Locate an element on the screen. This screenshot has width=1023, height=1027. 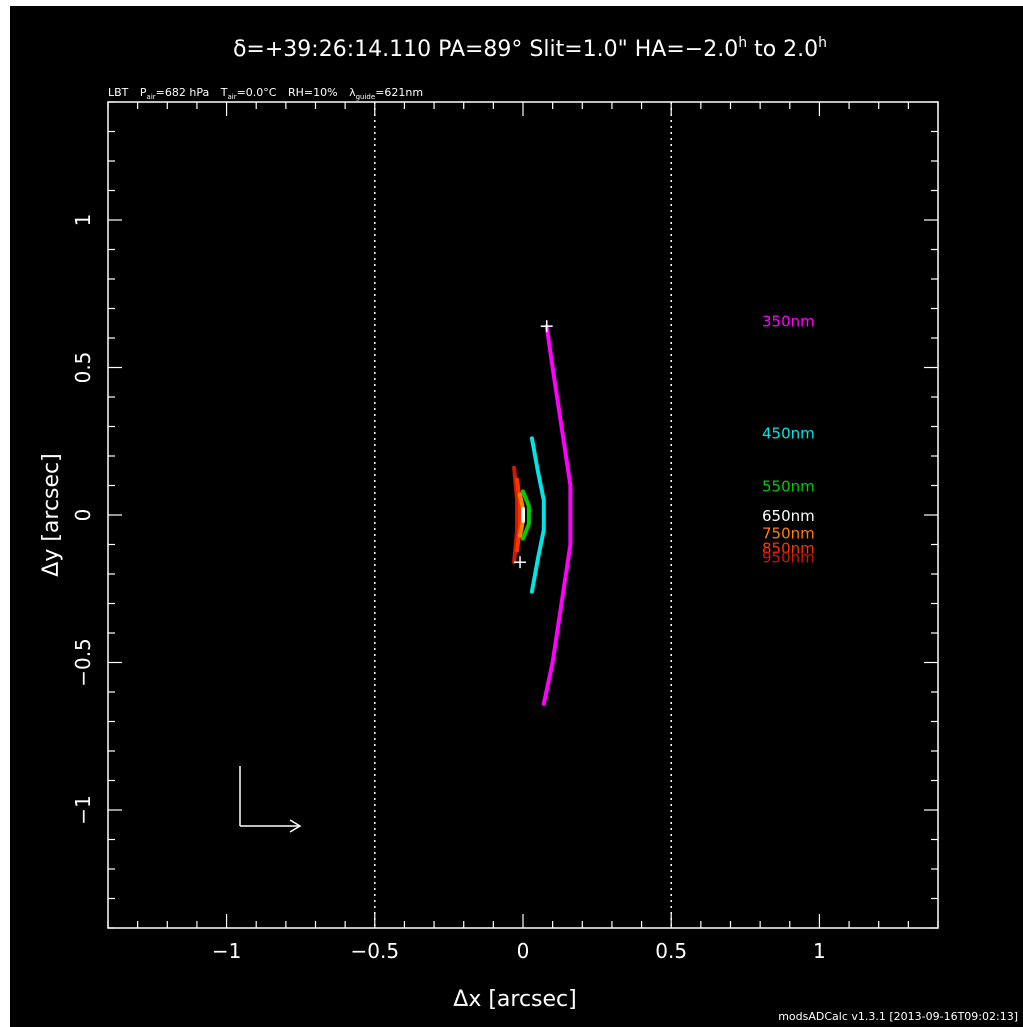
series-label-350nm: 350nm is located at coordinates (788, 321).